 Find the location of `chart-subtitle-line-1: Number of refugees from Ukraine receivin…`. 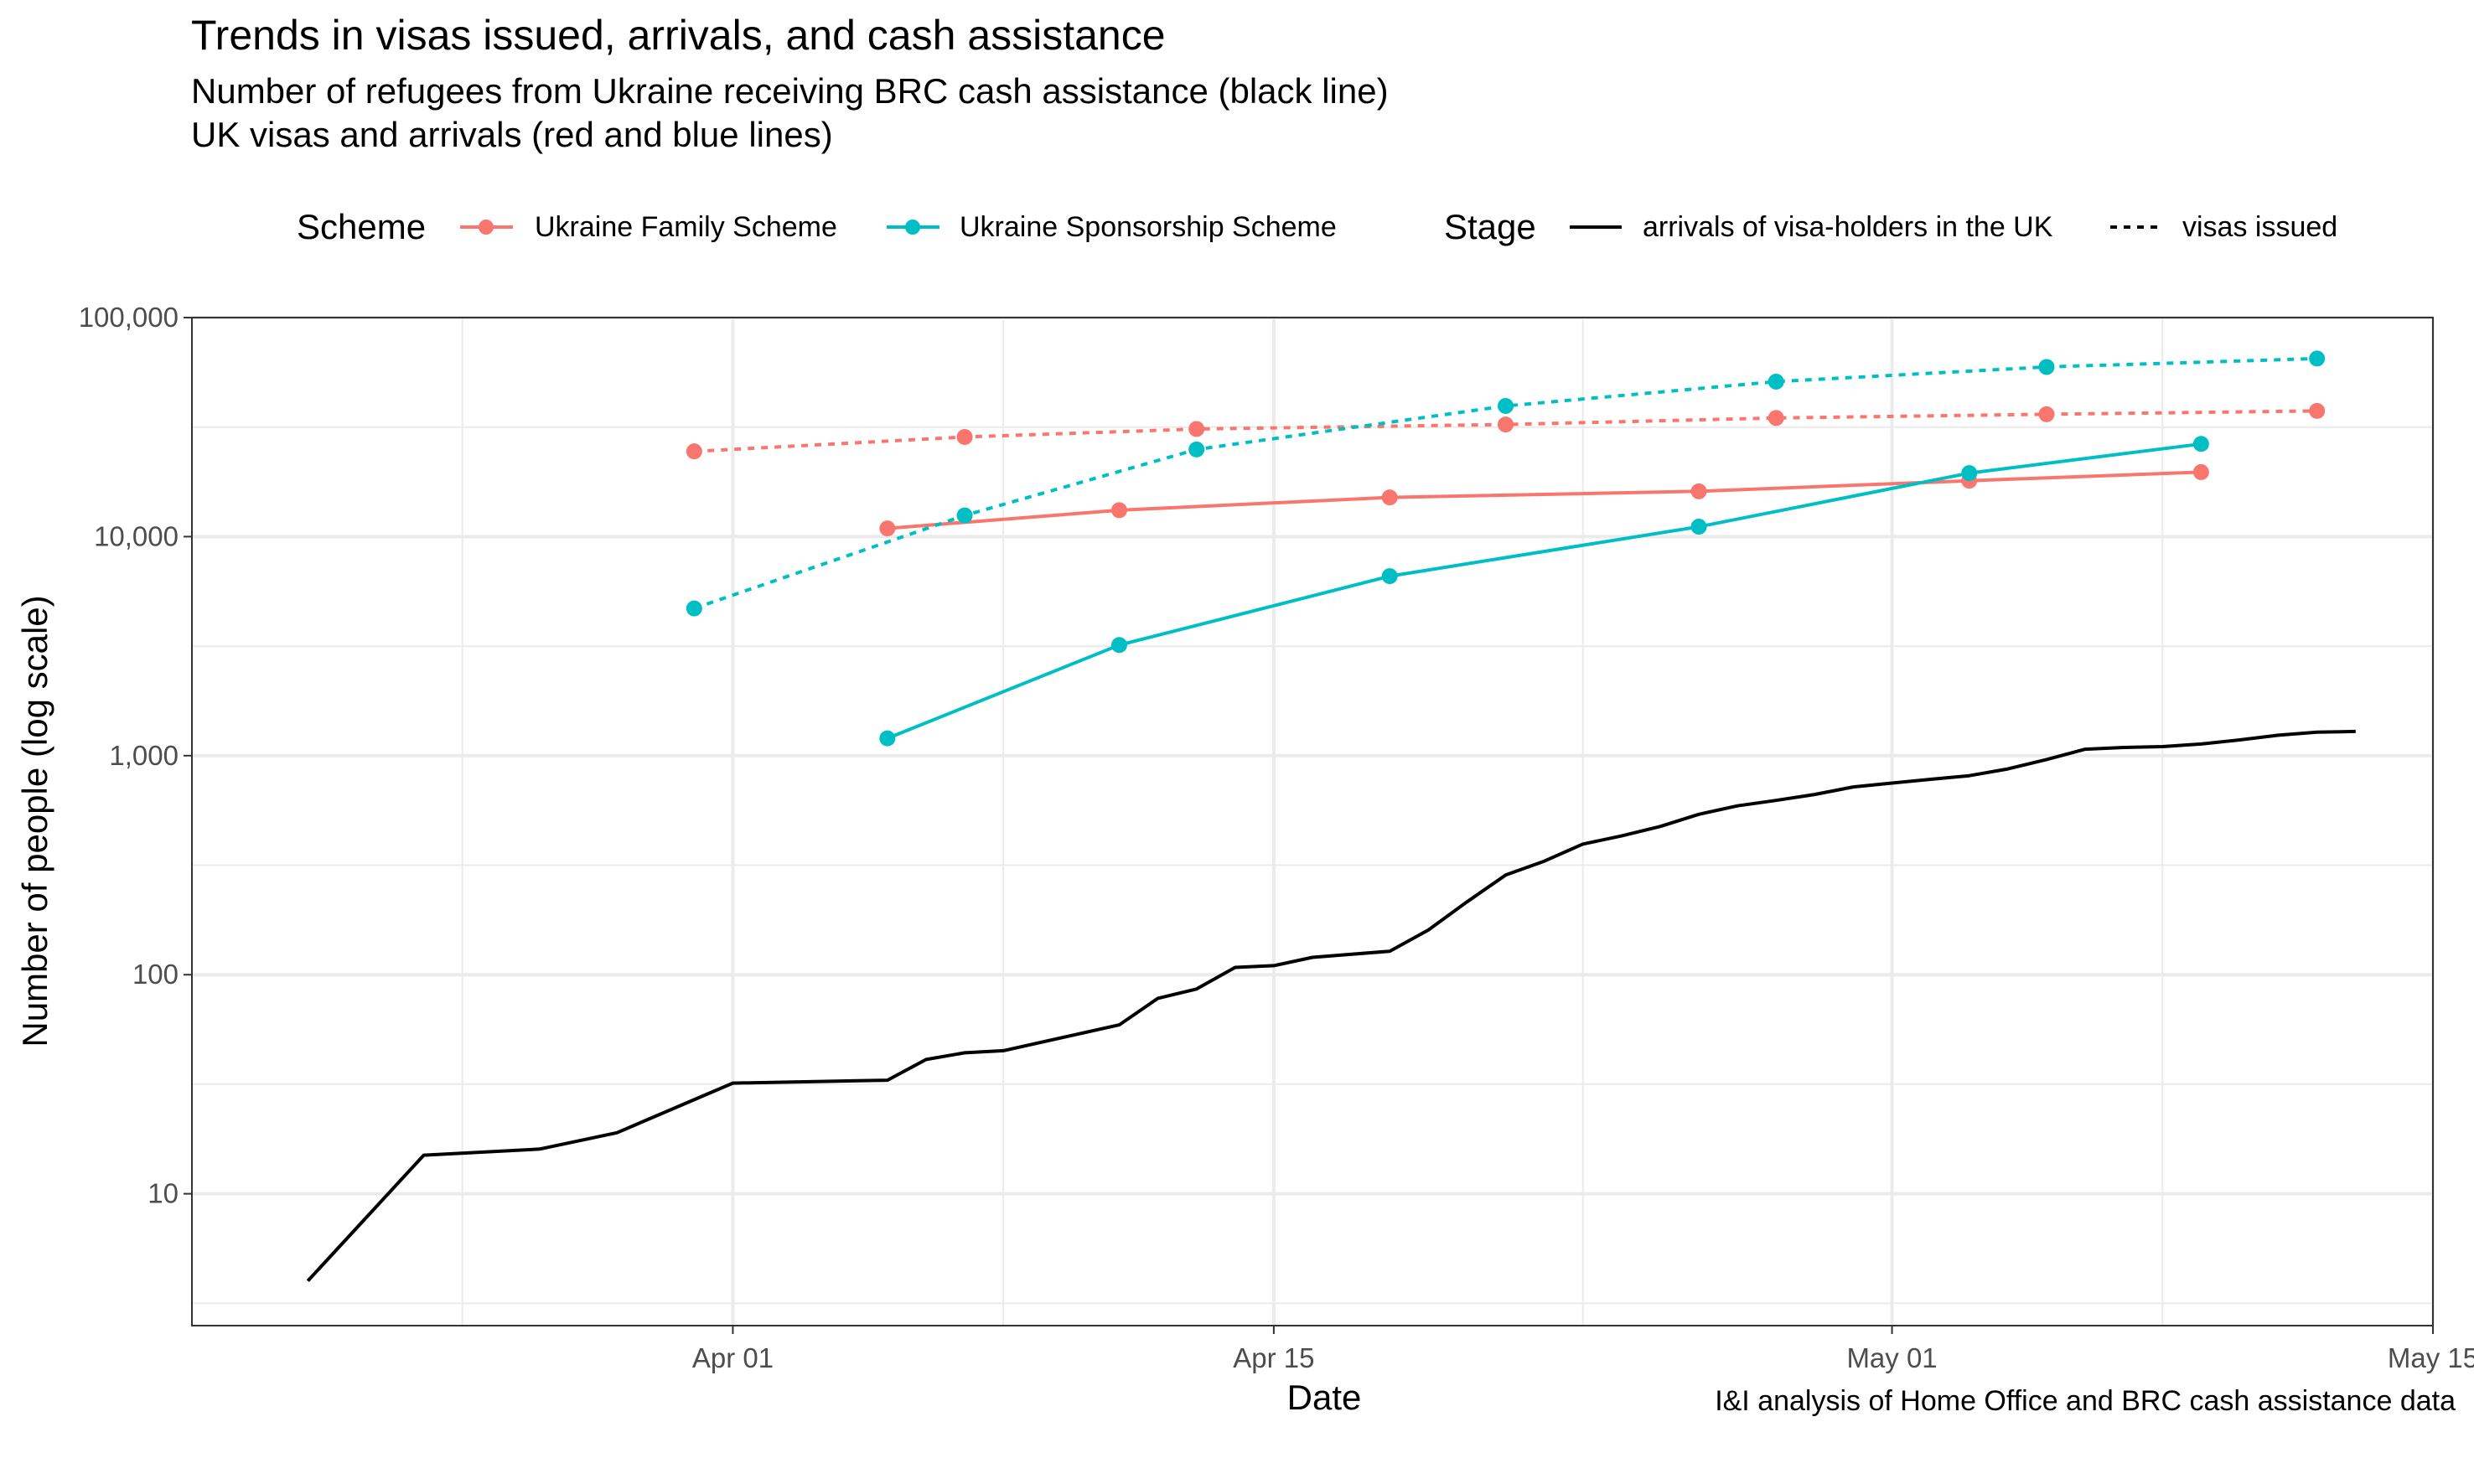

chart-subtitle-line-1: Number of refugees from Ukraine receivin… is located at coordinates (790, 91).